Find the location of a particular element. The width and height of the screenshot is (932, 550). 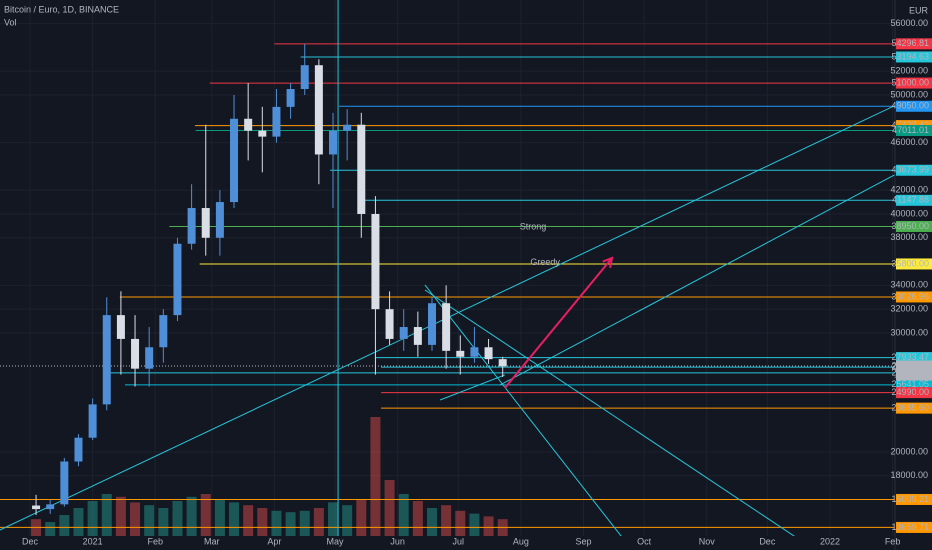

y-tick-label: 52000.00 is located at coordinates (909, 71).